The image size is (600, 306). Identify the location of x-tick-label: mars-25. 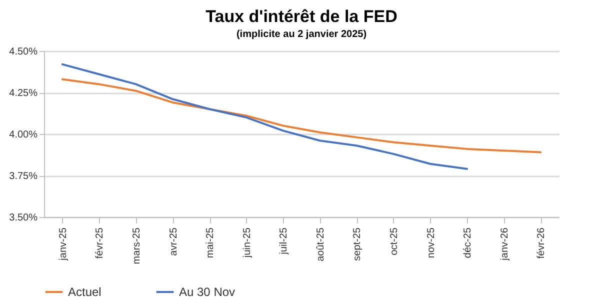
(136, 245).